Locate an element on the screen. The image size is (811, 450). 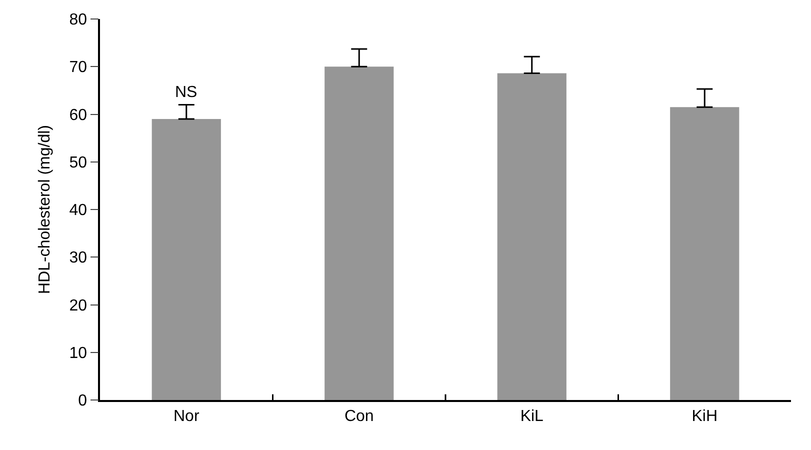
x-tick-label: Con is located at coordinates (359, 416).